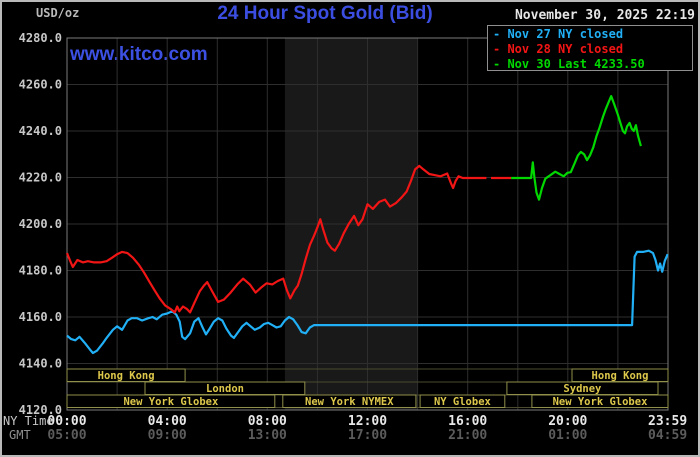 This screenshot has height=457, width=700. I want to click on x-axis-tick-gmt: 13:00, so click(267, 435).